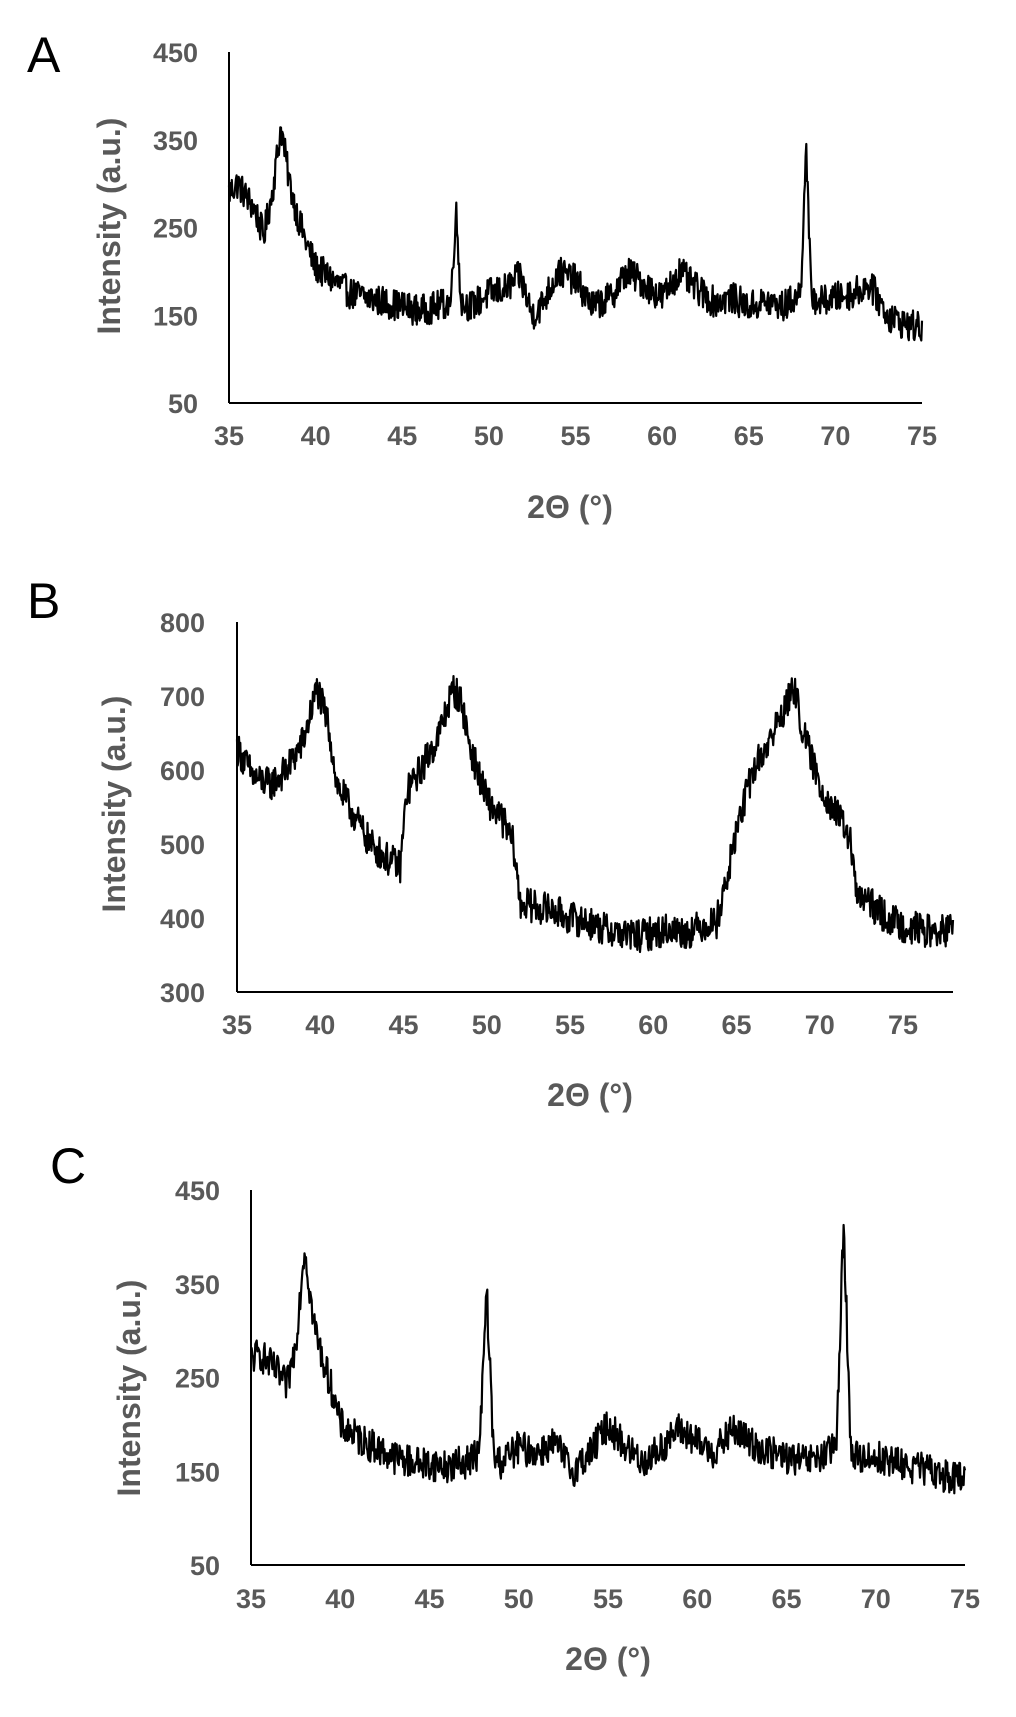  What do you see at coordinates (182, 697) in the screenshot?
I see `panel-b-y-tick-label: 700` at bounding box center [182, 697].